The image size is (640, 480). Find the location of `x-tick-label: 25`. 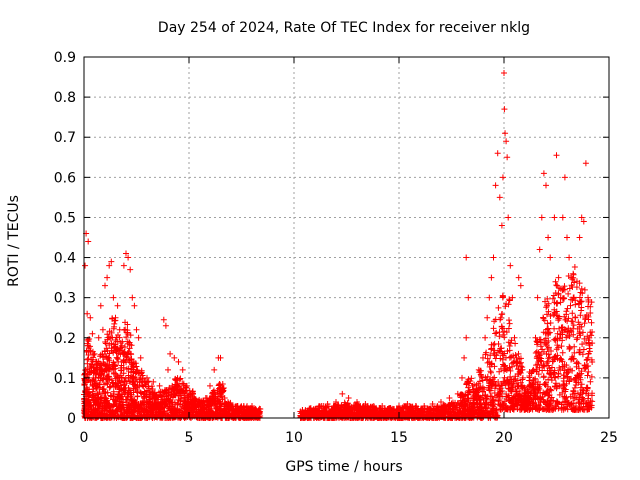

x-tick-label: 25 is located at coordinates (609, 438).